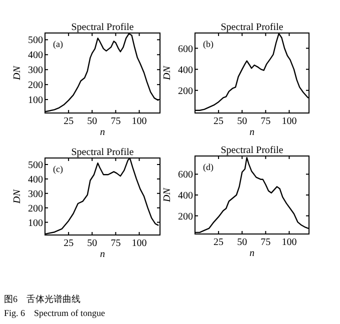  What do you see at coordinates (42, 299) in the screenshot?
I see `caption: 图6 舌体光谱曲线` at bounding box center [42, 299].